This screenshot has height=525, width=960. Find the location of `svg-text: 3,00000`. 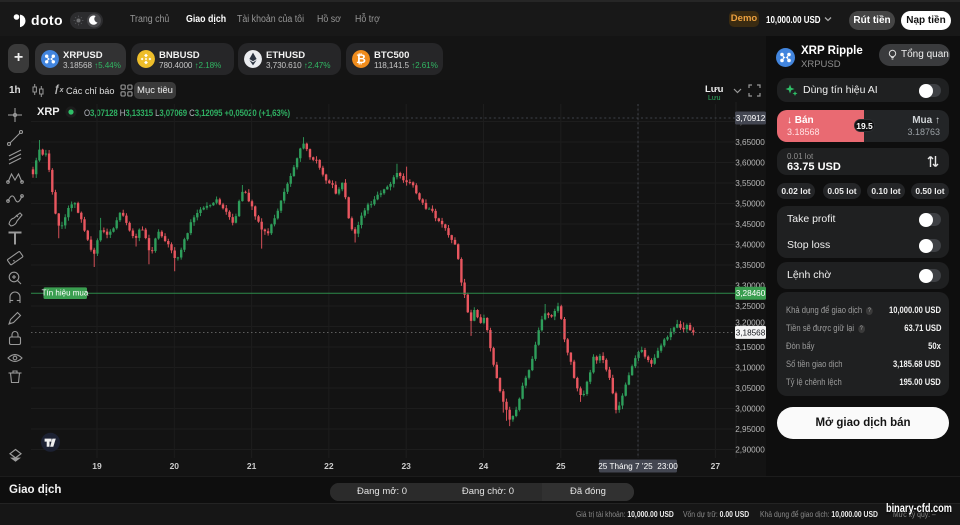

svg-text: 3,00000 is located at coordinates (750, 409).